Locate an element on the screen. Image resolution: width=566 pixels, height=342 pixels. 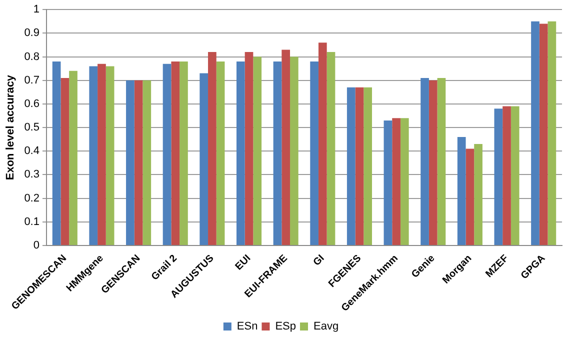
y-tick-label: 0.7 is located at coordinates (32, 80).